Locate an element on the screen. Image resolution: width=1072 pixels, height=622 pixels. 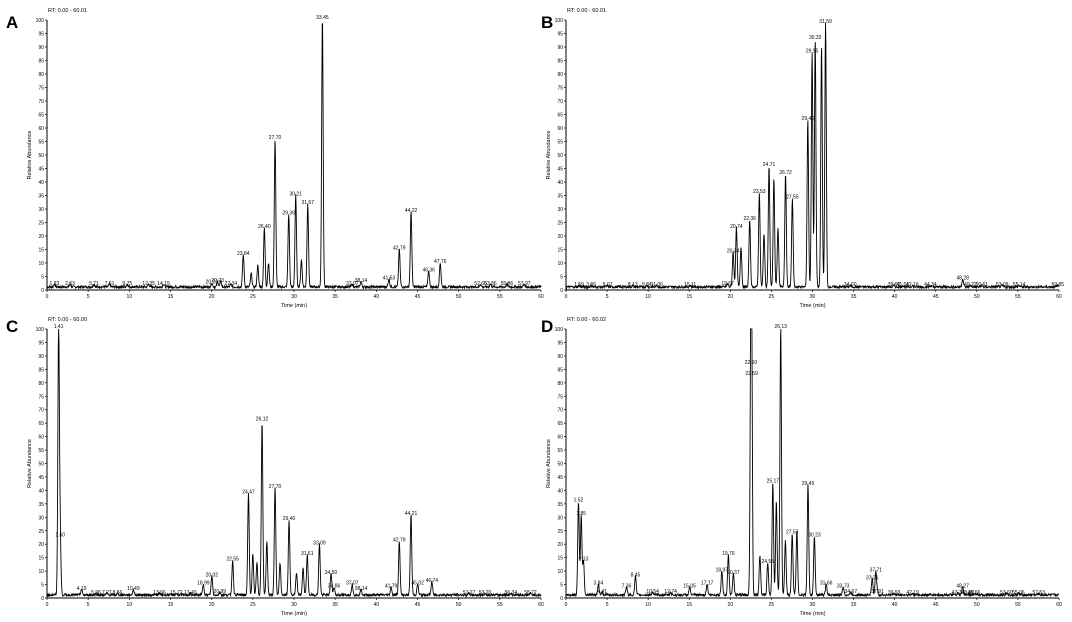
peak-label: 33.09 is located at coordinates (319, 543).